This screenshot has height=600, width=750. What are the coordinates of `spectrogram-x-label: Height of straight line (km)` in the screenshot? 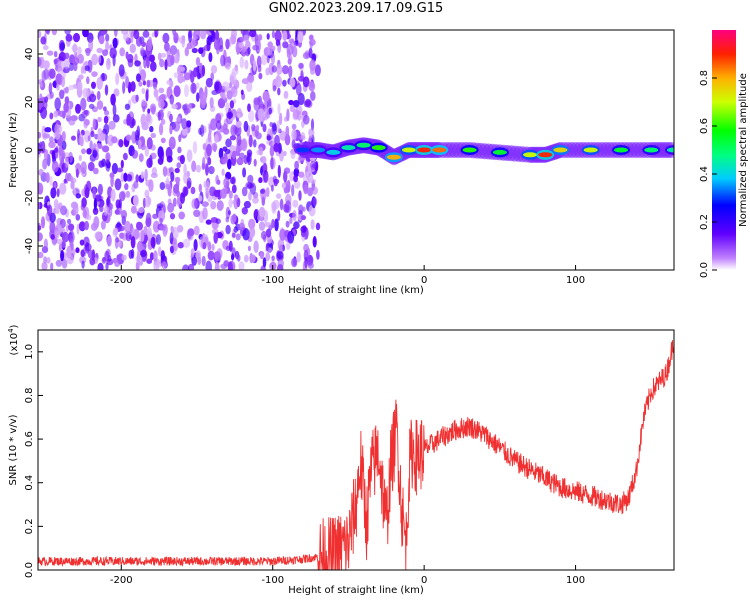 It's located at (356, 290).